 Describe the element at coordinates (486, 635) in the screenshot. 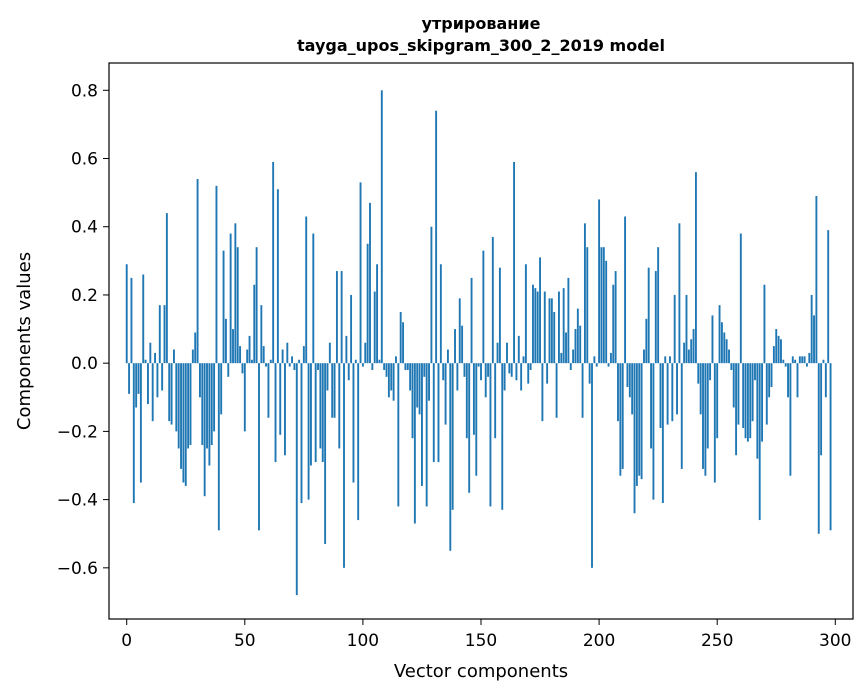

I see `x-axis: 0 50 100 150 200 250 300` at that location.